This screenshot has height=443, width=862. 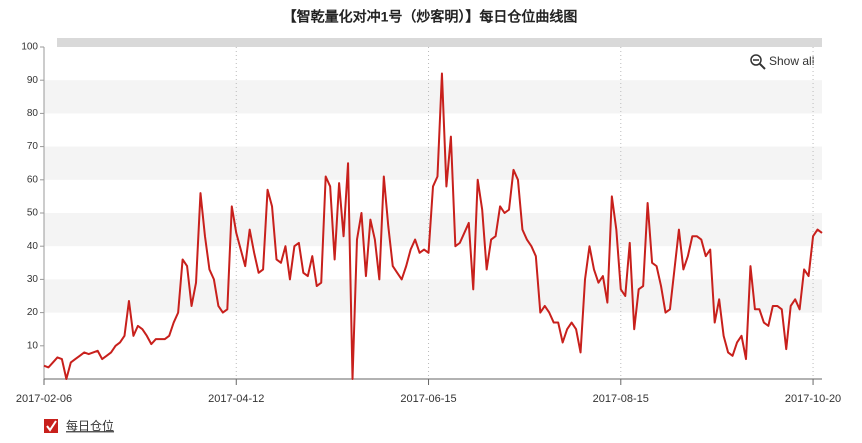 I want to click on check-mark, so click(x=51, y=426).